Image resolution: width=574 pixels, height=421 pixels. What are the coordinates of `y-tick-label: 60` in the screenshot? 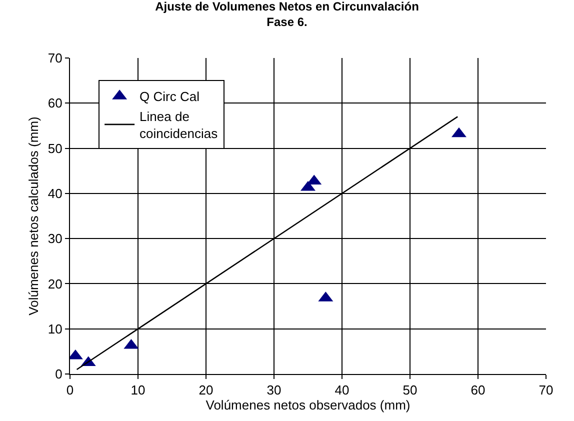 It's located at (55, 103).